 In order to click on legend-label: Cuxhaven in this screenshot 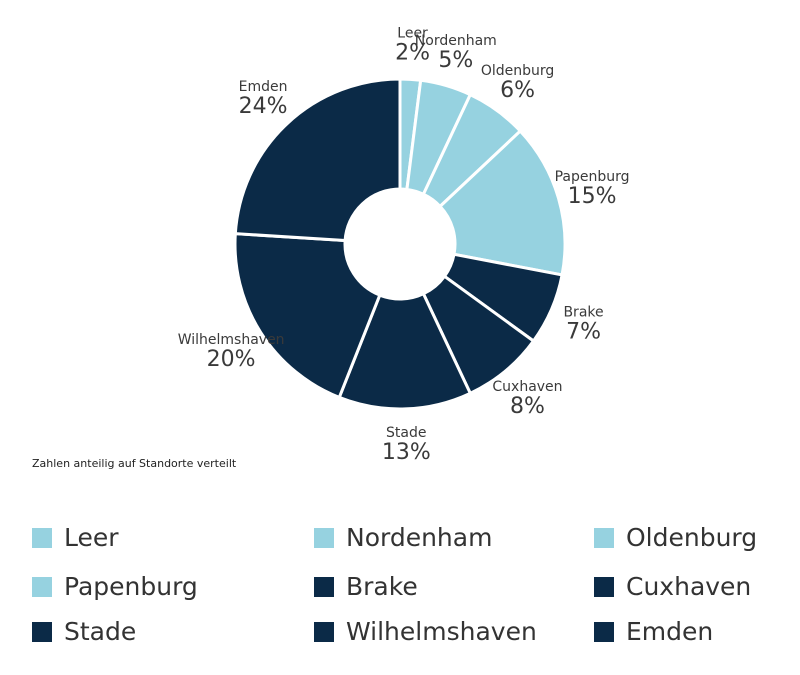, I will do `click(688, 586)`.